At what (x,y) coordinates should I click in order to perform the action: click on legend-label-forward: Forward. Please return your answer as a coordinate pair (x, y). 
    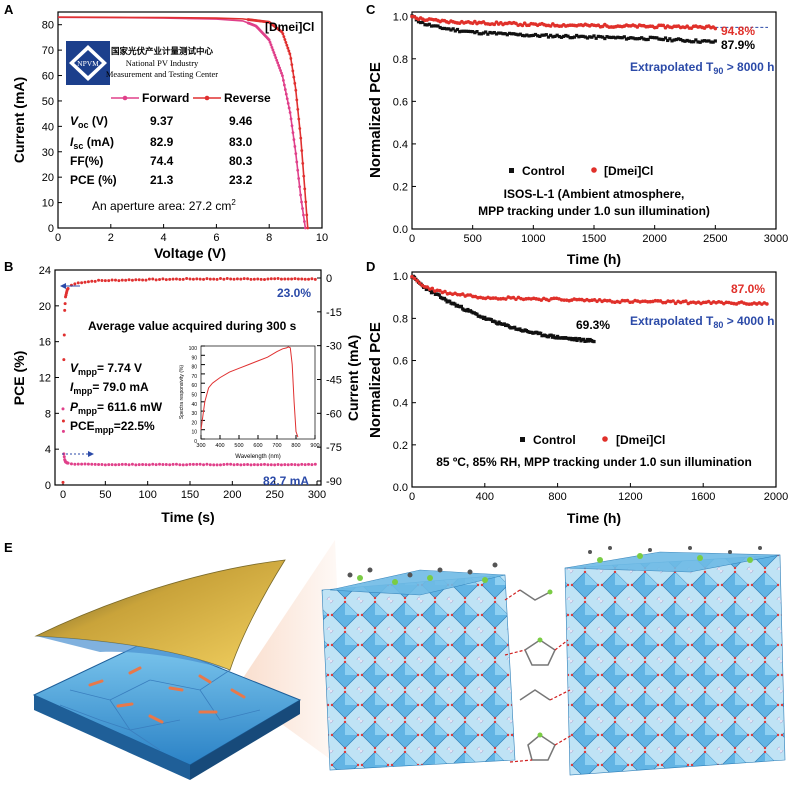
    Looking at the image, I should click on (165, 98).